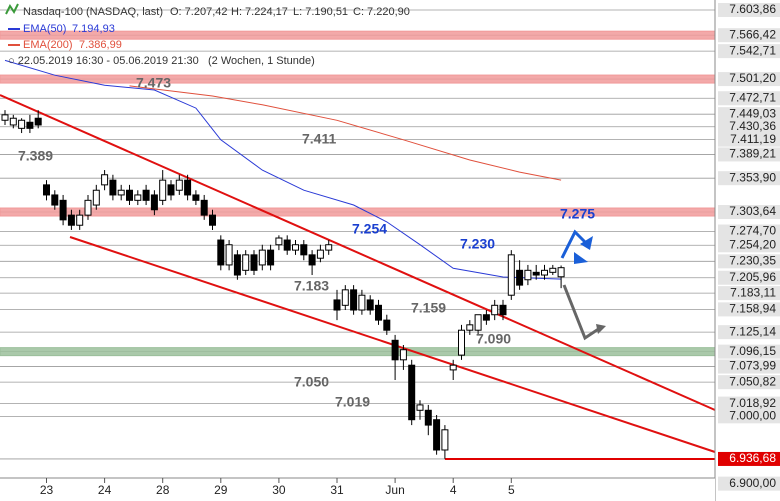 The width and height of the screenshot is (780, 501). What do you see at coordinates (153, 83) in the screenshot?
I see `annotation: 7.473` at bounding box center [153, 83].